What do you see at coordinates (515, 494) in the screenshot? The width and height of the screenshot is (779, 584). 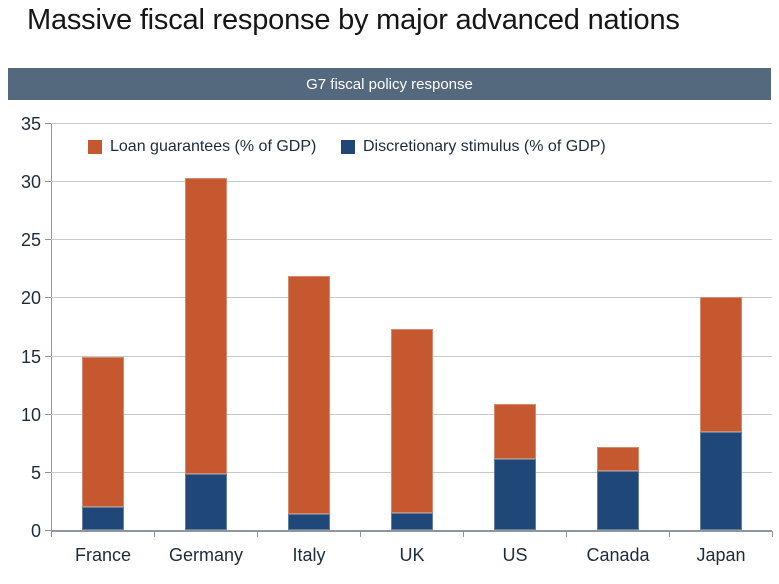 I see `bar-segment-stimulus-us` at bounding box center [515, 494].